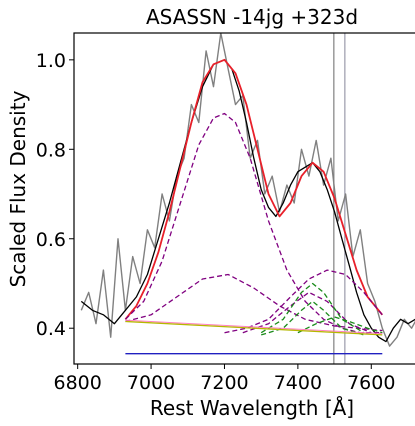 The image size is (415, 426). I want to click on y-tick-label: 0.8, so click(51, 150).